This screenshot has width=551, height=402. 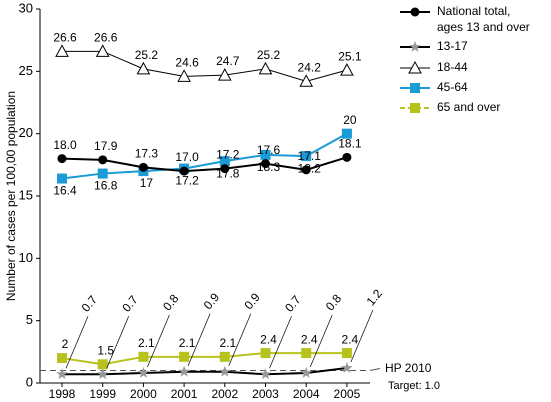 What do you see at coordinates (228, 61) in the screenshot?
I see `data-label: 24.7` at bounding box center [228, 61].